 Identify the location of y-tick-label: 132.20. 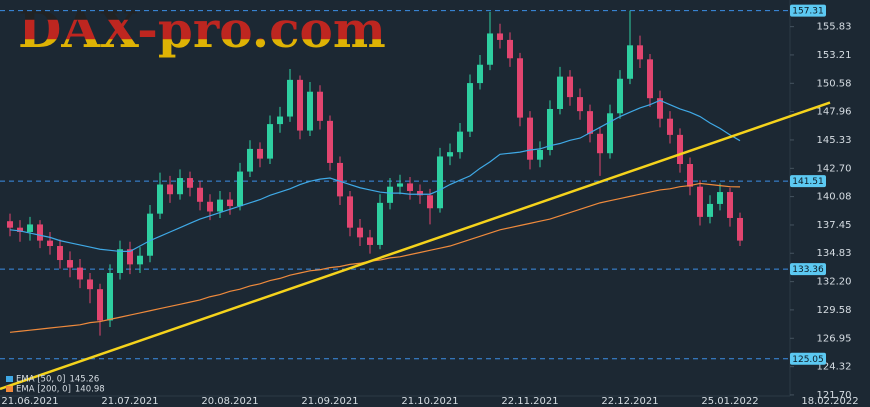
(834, 282).